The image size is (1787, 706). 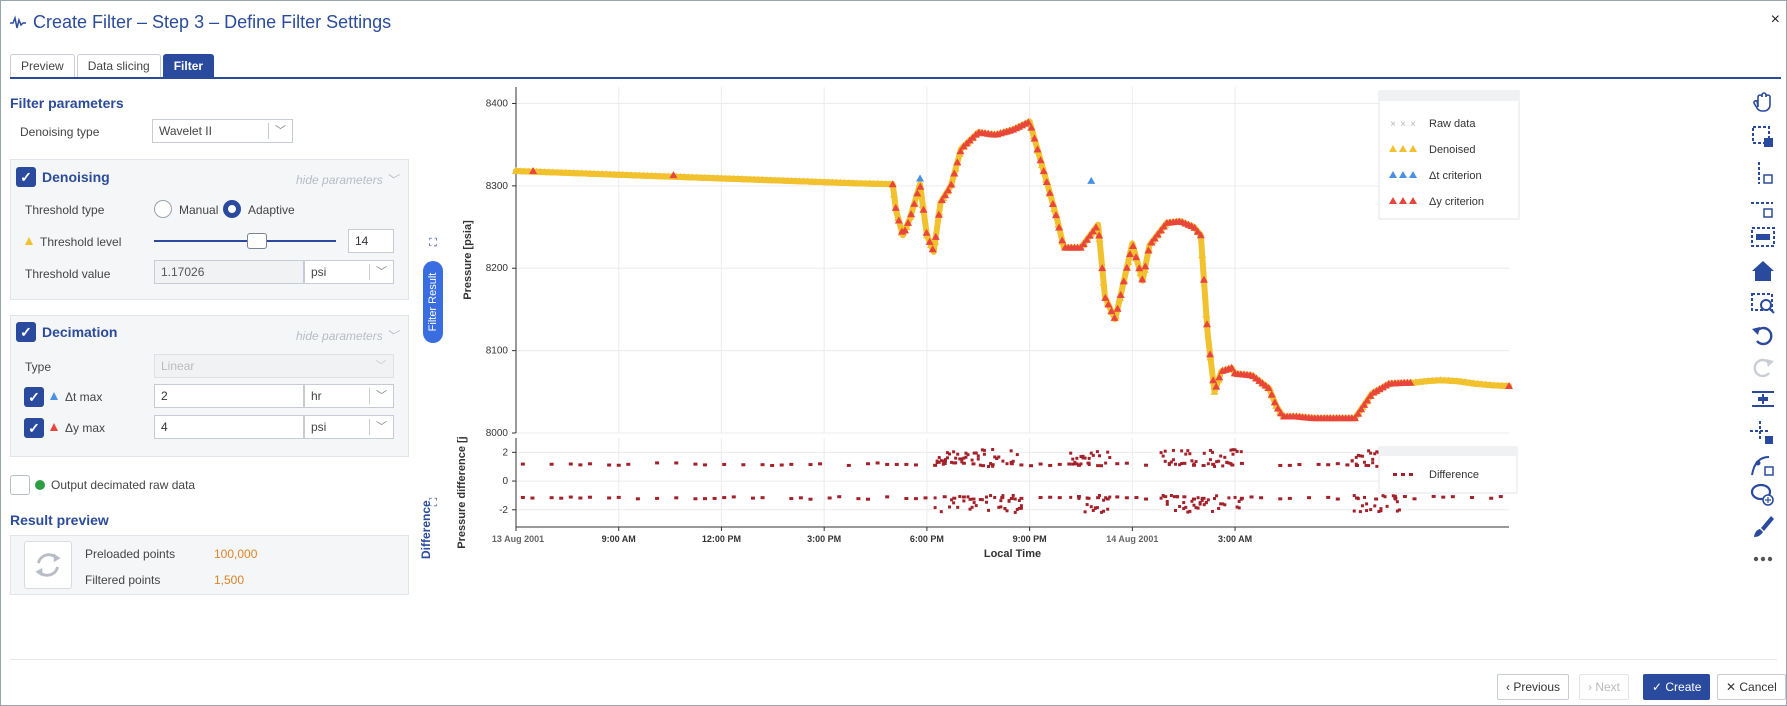 What do you see at coordinates (1763, 237) in the screenshot?
I see `range-select-icon` at bounding box center [1763, 237].